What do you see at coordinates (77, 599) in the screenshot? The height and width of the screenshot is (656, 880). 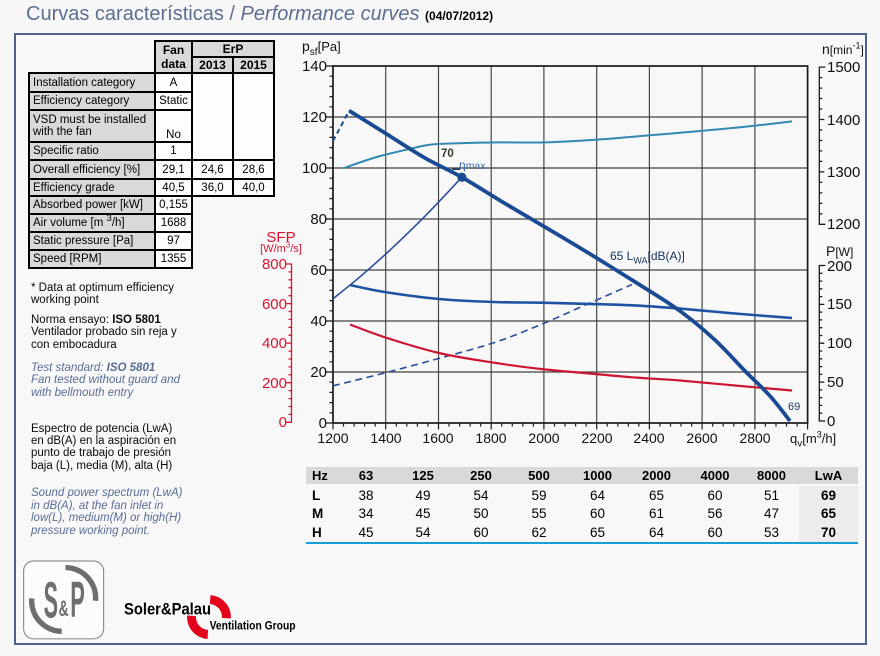 I see `svg-text: P` at bounding box center [77, 599].